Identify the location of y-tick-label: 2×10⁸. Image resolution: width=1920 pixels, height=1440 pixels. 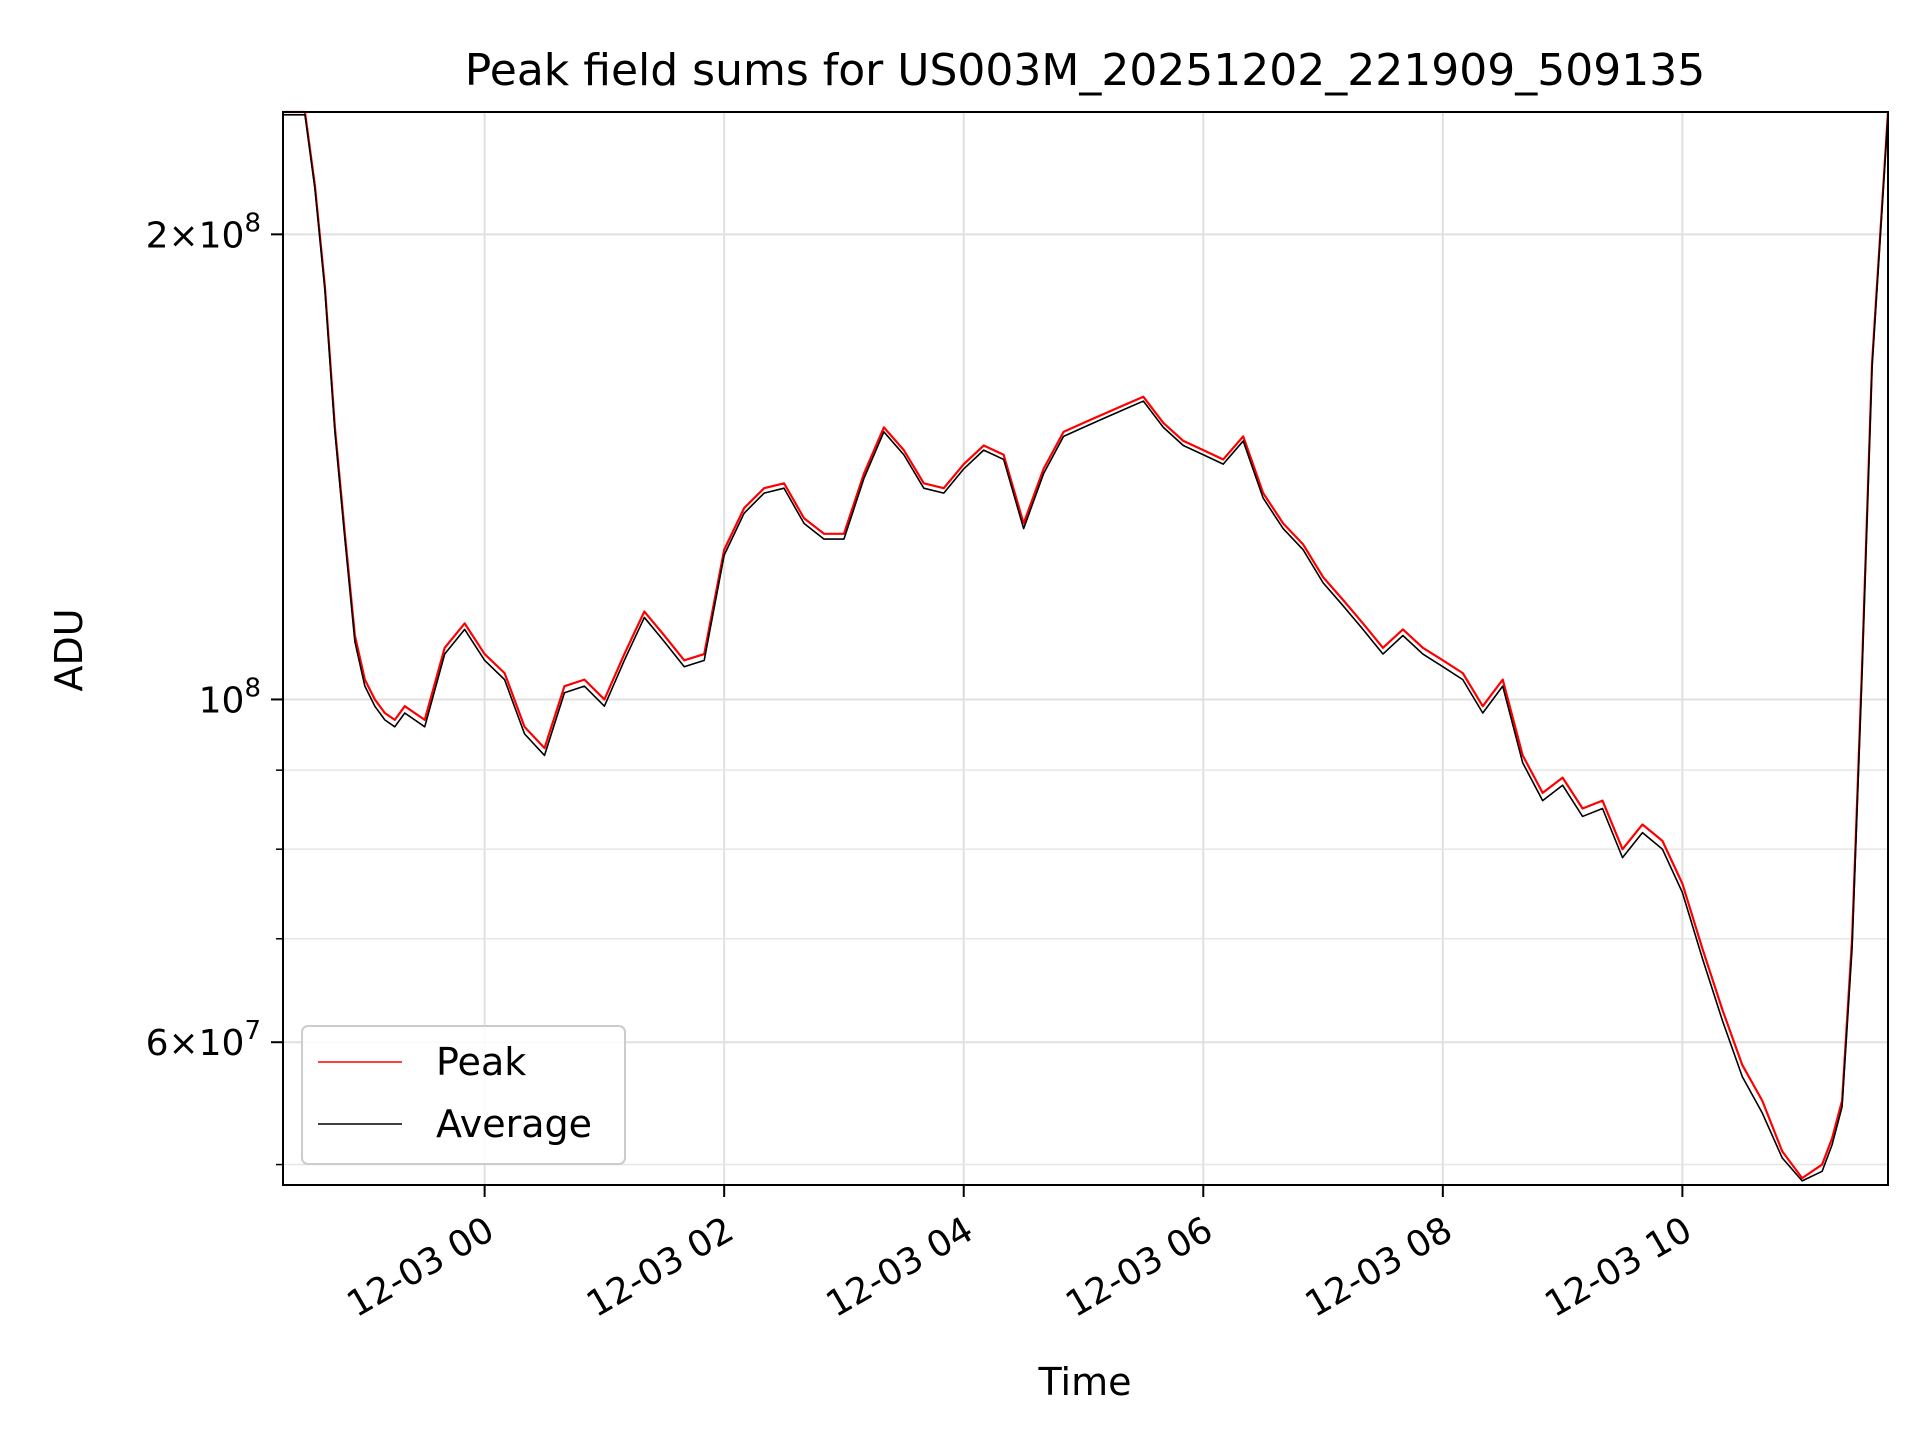
(203, 232).